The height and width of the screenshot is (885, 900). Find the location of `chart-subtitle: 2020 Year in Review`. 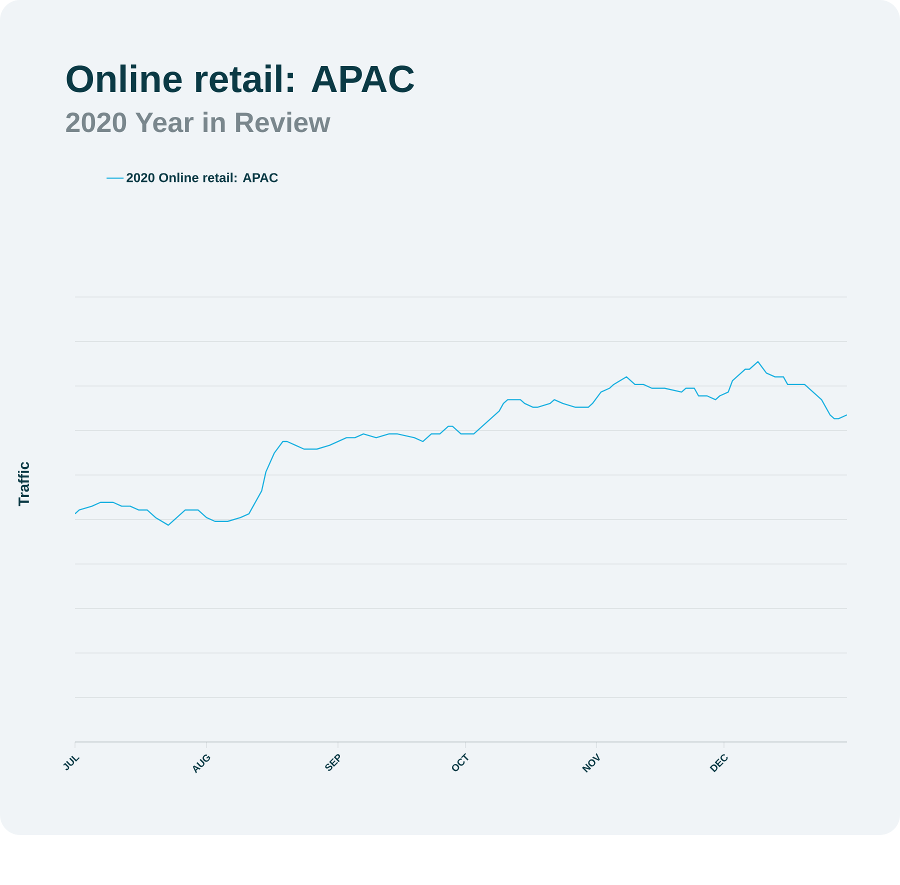

chart-subtitle: 2020 Year in Review is located at coordinates (198, 122).